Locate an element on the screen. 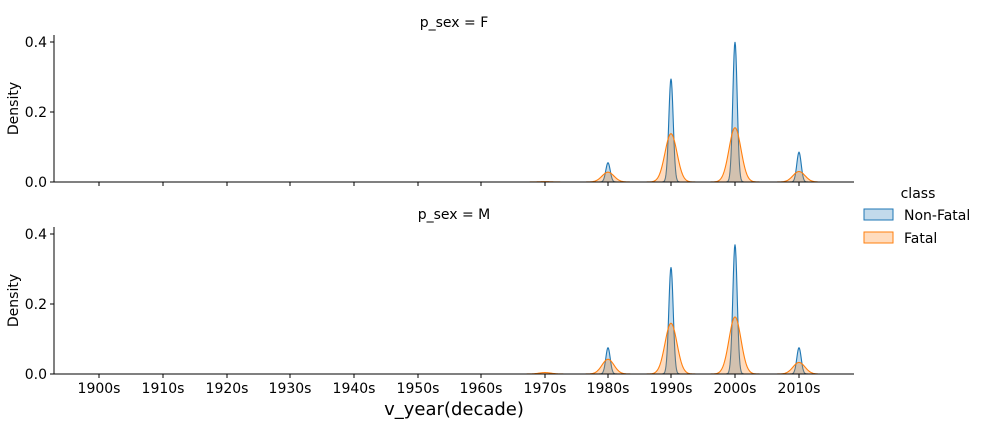 The image size is (989, 436). x-tick-label: 1950s is located at coordinates (418, 389).